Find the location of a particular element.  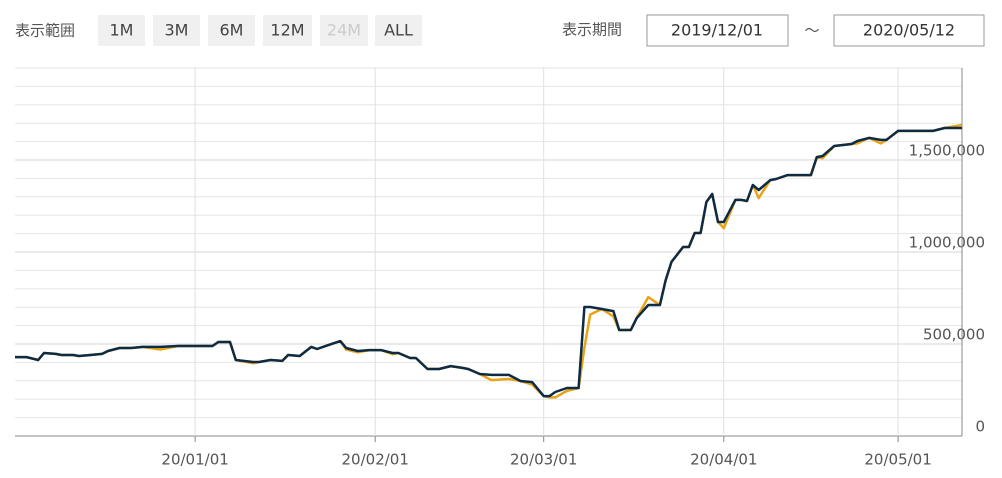

y-tick-label: 1,000,000 is located at coordinates (947, 243).